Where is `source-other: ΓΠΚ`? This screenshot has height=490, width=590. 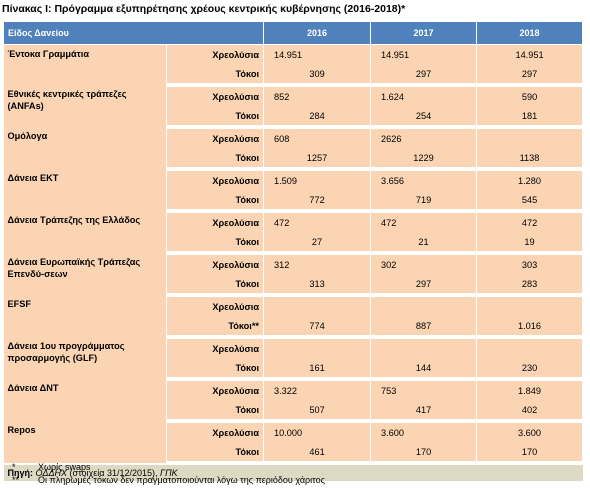
source-other: ΓΠΚ is located at coordinates (169, 473).